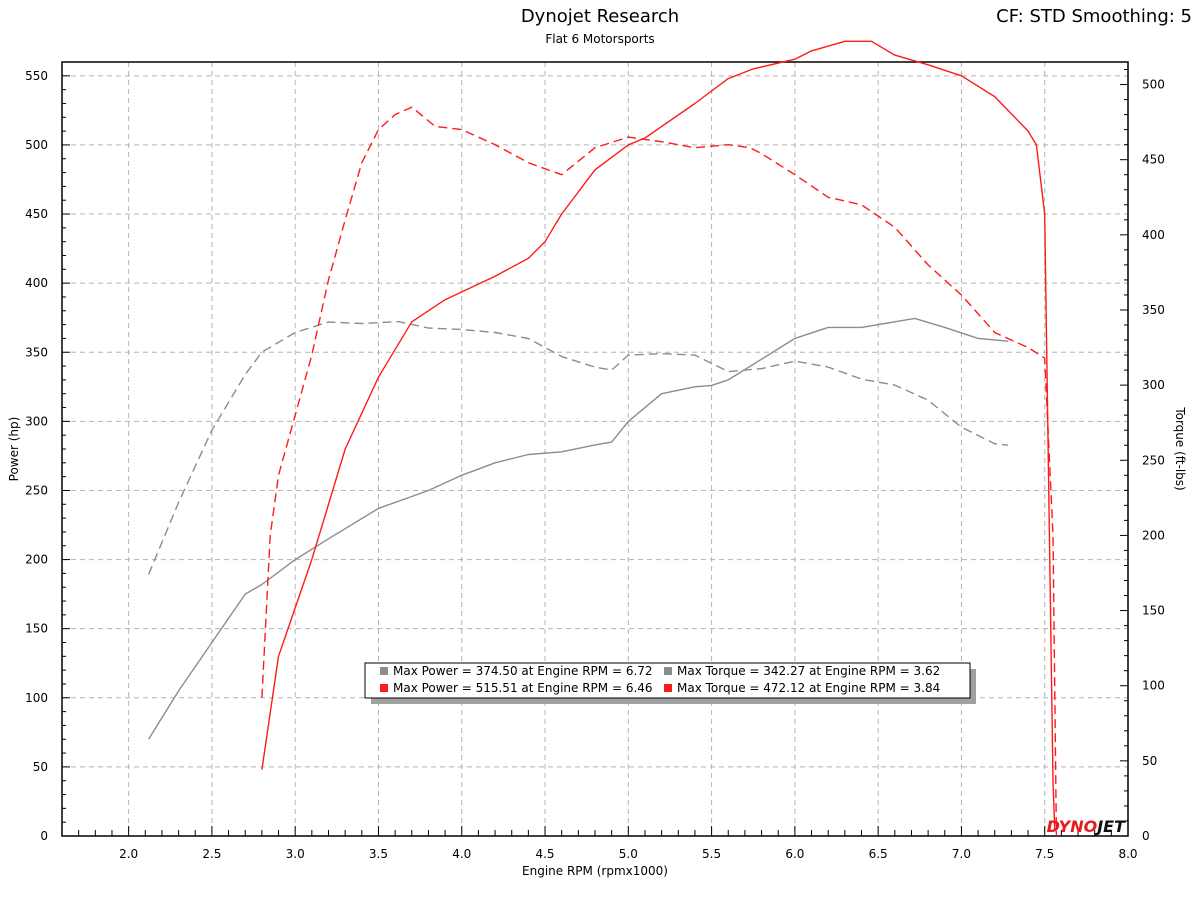 This screenshot has width=1200, height=900. What do you see at coordinates (808, 671) in the screenshot?
I see `legend-entry: Max Torque = 342.27 at Engine RPM = 3.62` at bounding box center [808, 671].